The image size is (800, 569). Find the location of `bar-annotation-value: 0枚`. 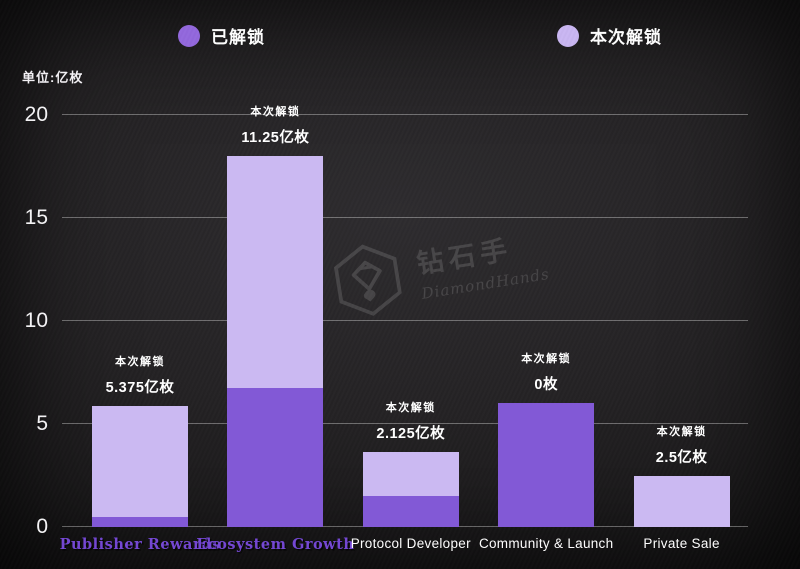

bar-annotation-value: 0枚 is located at coordinates (546, 385).